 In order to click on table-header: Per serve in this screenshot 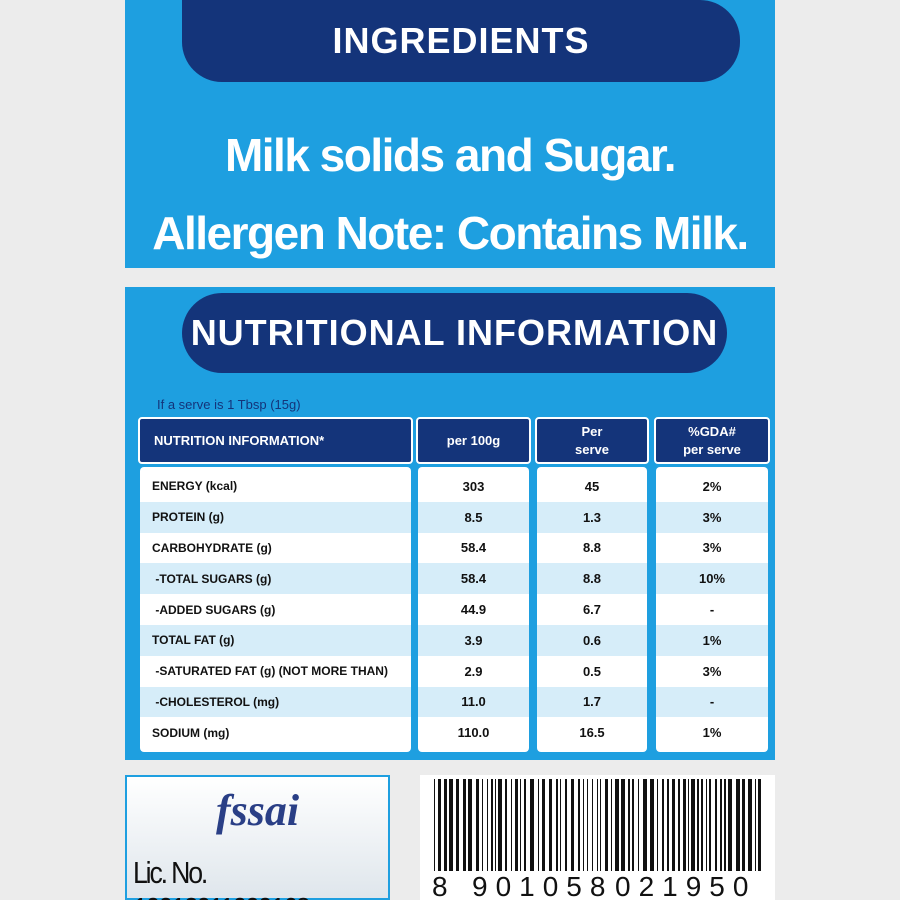, I will do `click(592, 440)`.